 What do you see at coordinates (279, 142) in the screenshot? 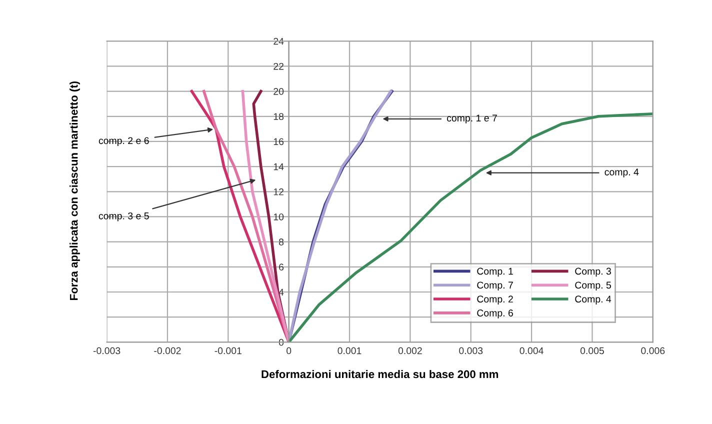
I see `y-tick-label: 16` at bounding box center [279, 142].